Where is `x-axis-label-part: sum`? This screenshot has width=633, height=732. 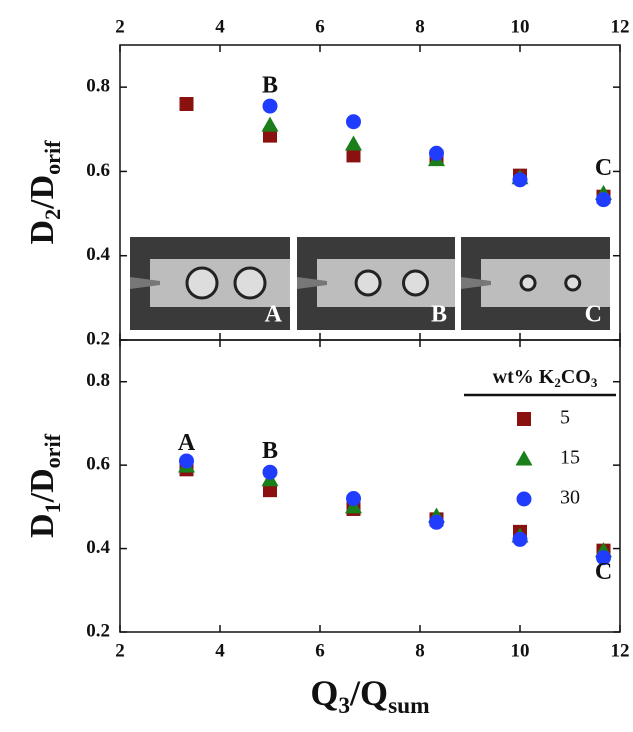 x-axis-label-part: sum is located at coordinates (409, 706).